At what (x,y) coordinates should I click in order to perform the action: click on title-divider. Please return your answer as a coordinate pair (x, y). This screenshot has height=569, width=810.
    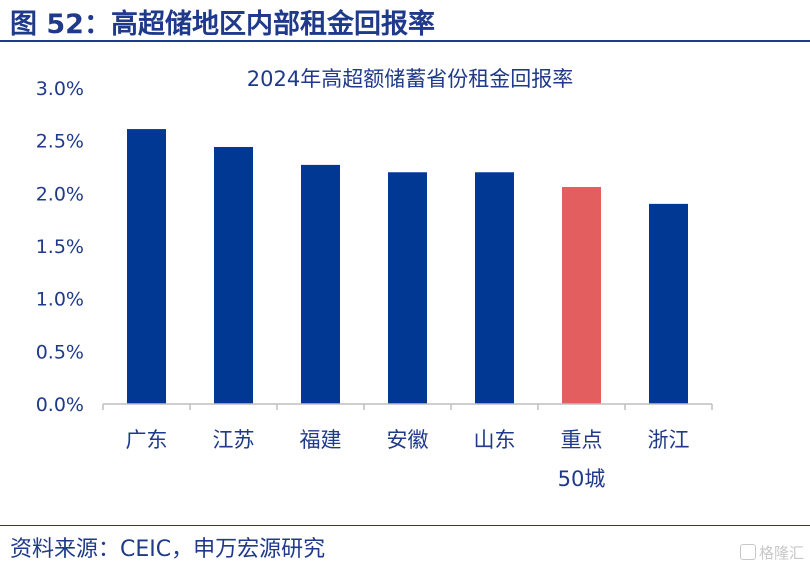
    Looking at the image, I should click on (405, 41).